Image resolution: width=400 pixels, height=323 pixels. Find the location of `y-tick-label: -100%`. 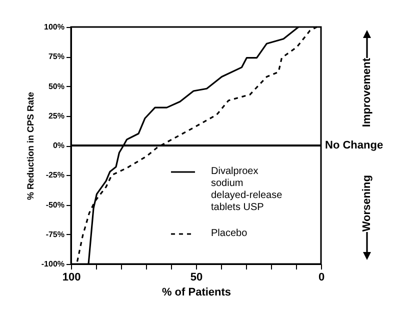

y-tick-label: -100% is located at coordinates (52, 264).